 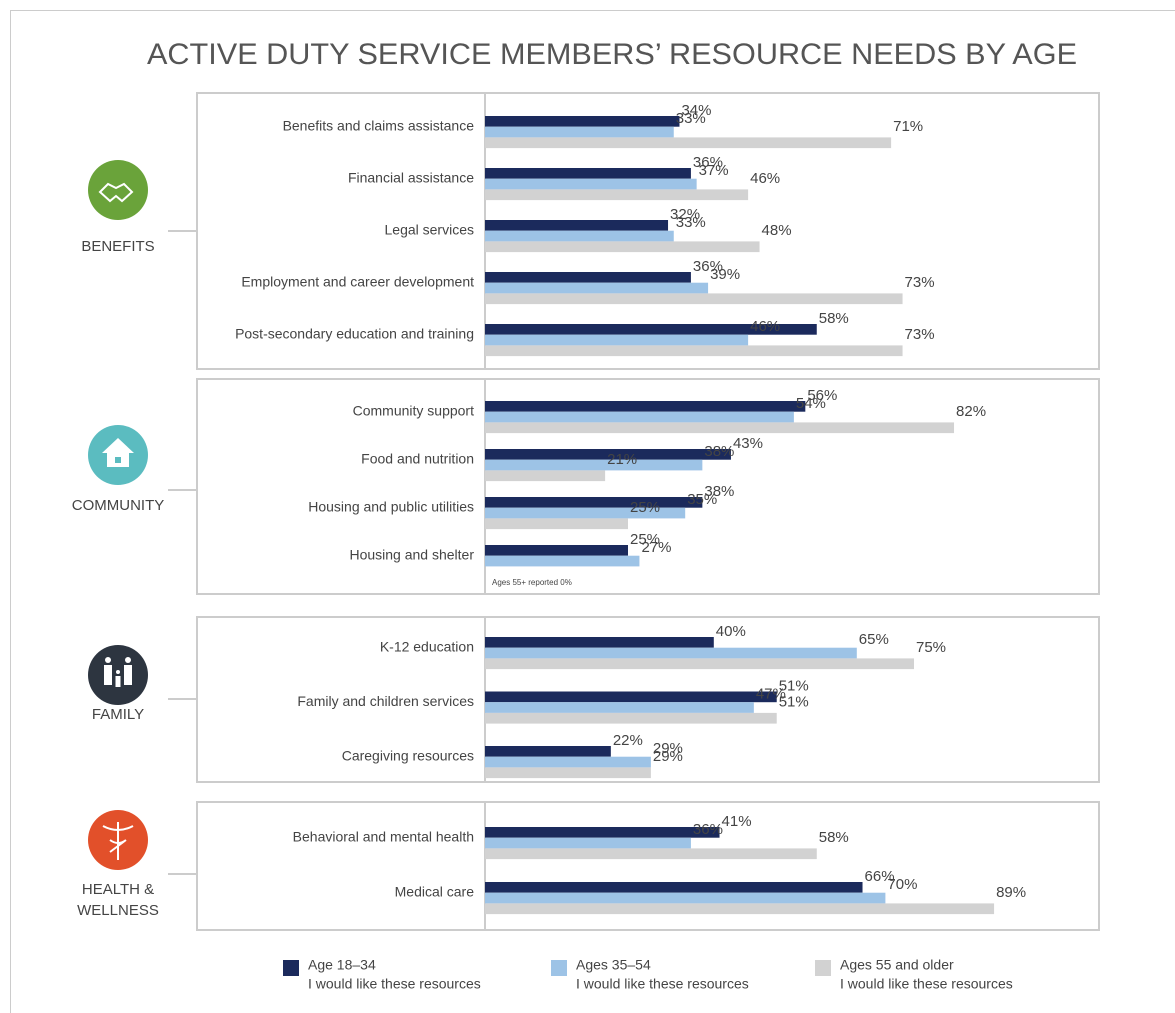 What do you see at coordinates (532, 582) in the screenshot?
I see `annotation: Ages 55+ reported 0%` at bounding box center [532, 582].